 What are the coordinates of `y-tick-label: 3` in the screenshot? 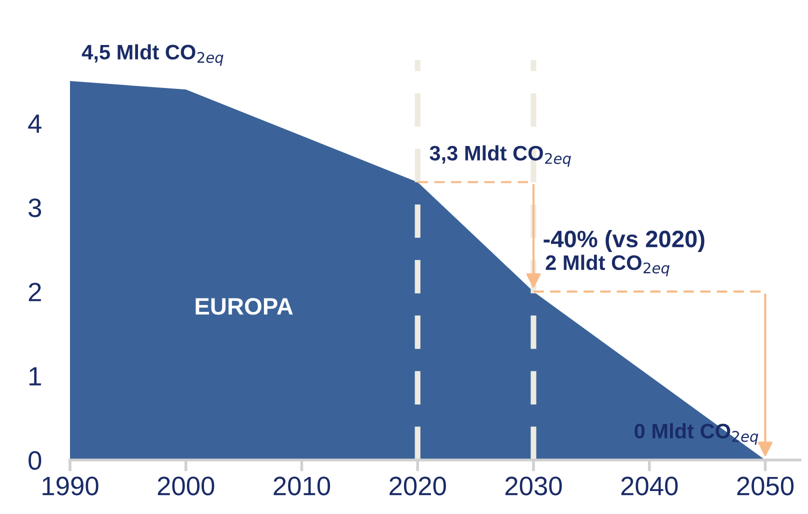 It's located at (35, 208).